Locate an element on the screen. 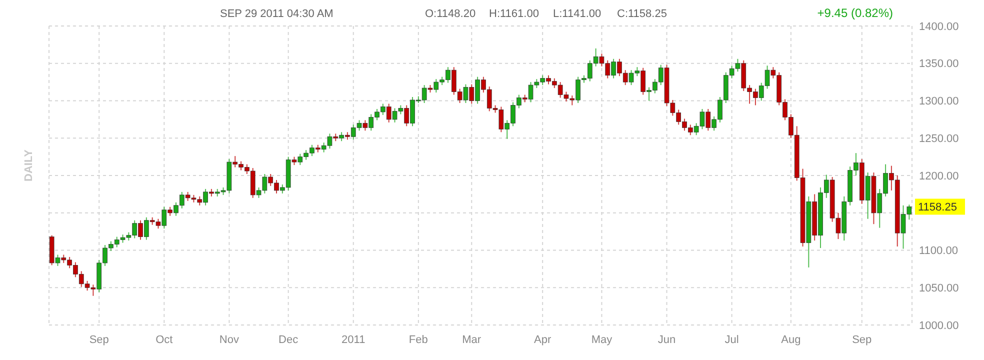  text: 1158.25 is located at coordinates (937, 208).